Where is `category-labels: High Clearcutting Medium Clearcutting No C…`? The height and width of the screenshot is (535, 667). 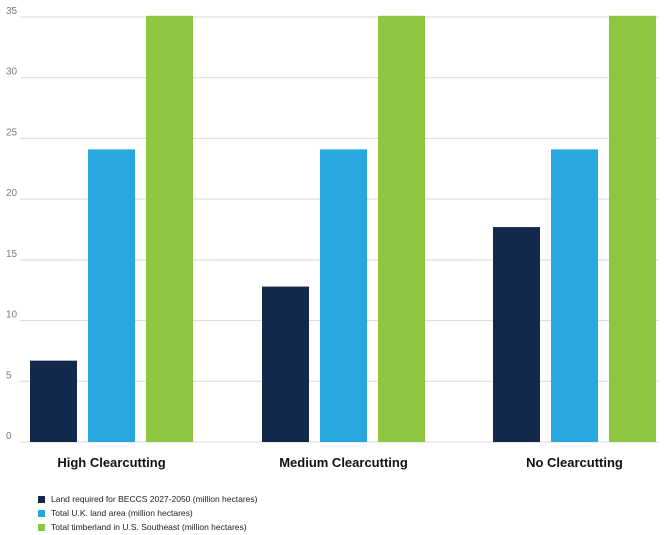
category-labels: High Clearcutting Medium Clearcutting No C… is located at coordinates (340, 462).